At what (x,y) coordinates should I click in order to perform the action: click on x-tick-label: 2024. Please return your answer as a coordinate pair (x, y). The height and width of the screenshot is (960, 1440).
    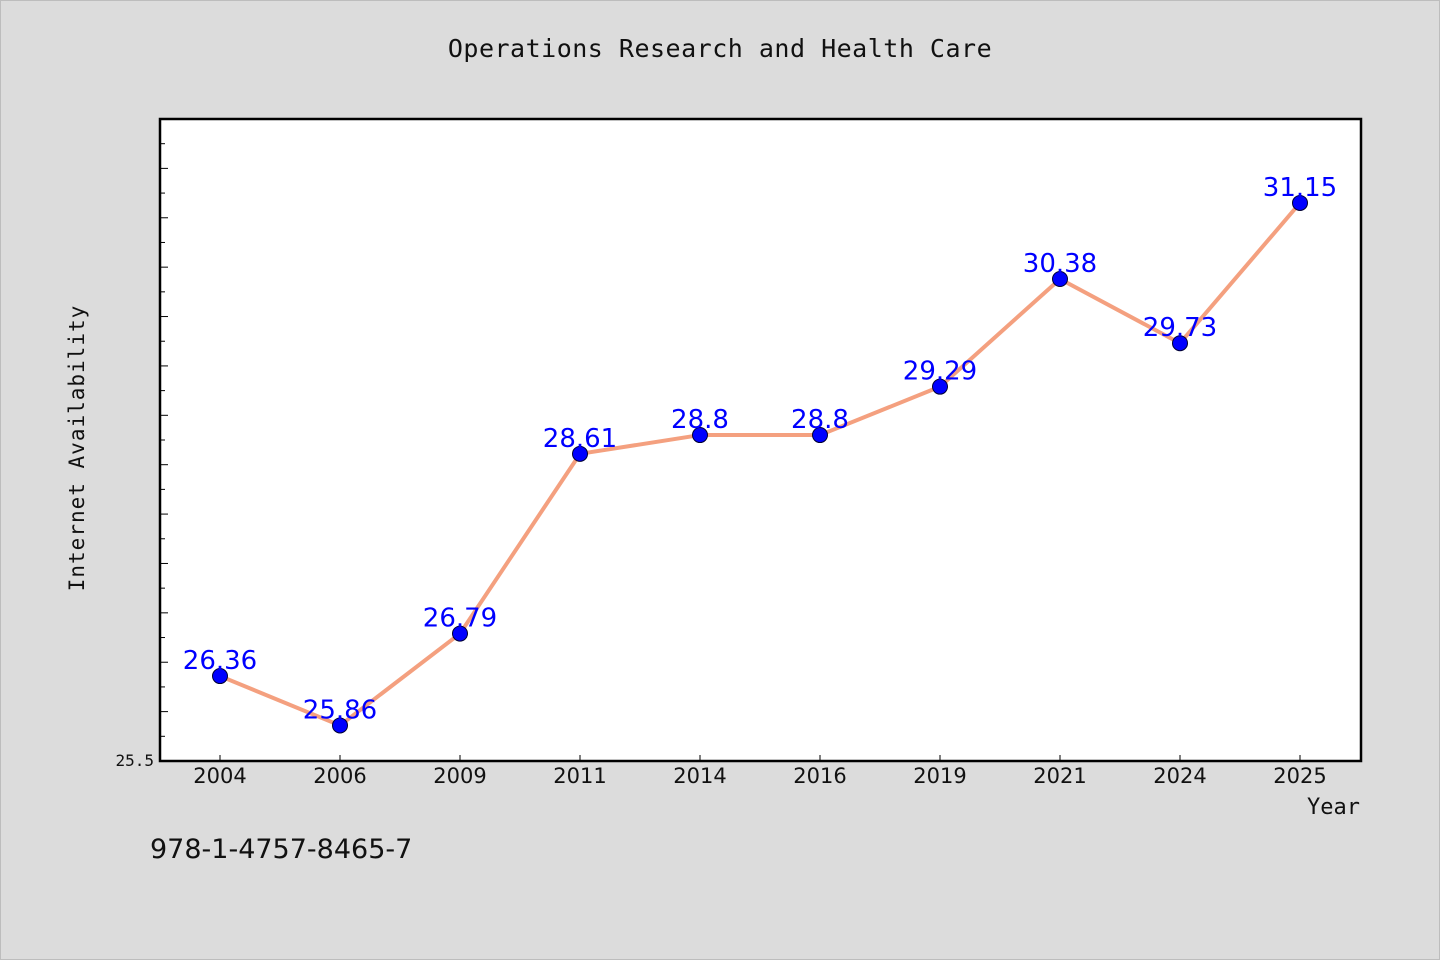
    Looking at the image, I should click on (1179, 776).